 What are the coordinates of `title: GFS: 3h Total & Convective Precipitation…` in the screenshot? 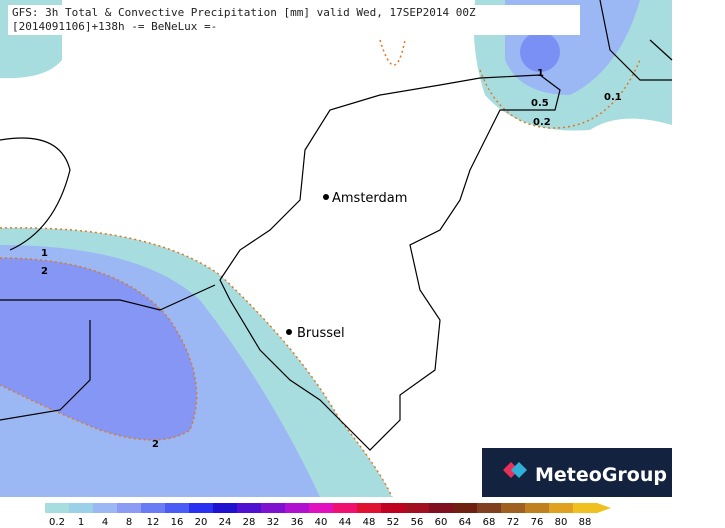 It's located at (244, 12).